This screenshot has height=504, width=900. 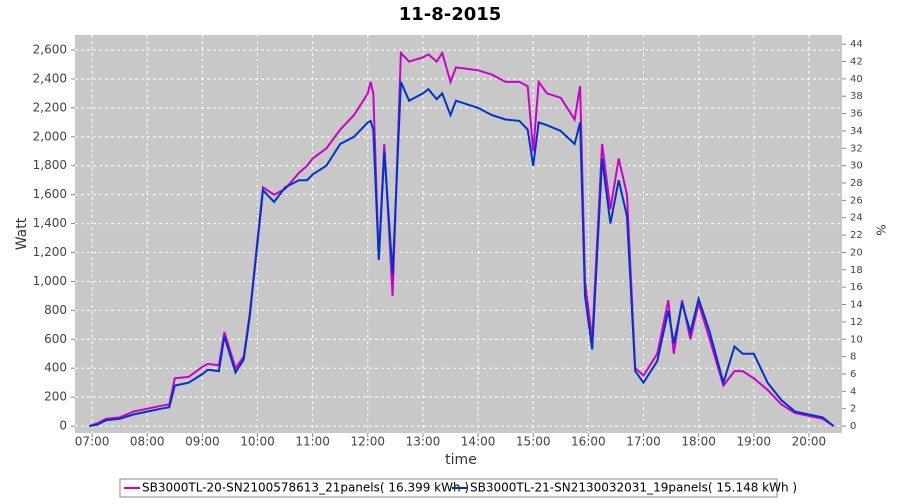 What do you see at coordinates (50, 107) in the screenshot?
I see `y-tick-label: 2,200` at bounding box center [50, 107].